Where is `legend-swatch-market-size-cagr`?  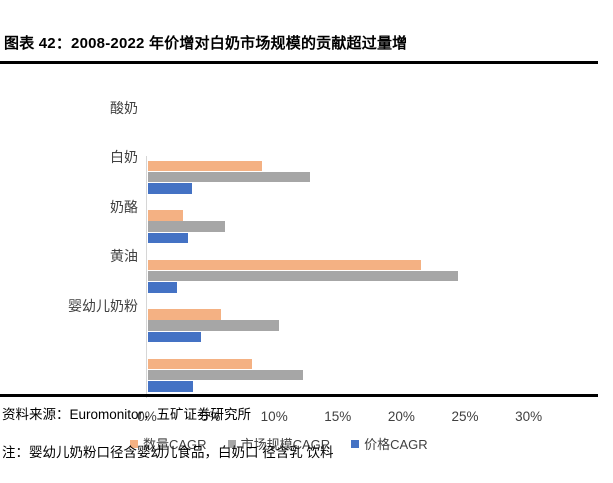 legend-swatch-market-size-cagr is located at coordinates (231, 443).